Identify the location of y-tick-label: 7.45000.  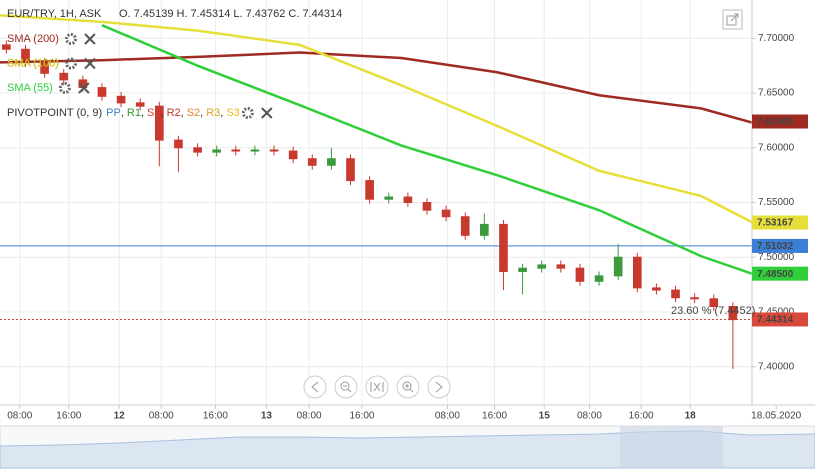
(776, 312).